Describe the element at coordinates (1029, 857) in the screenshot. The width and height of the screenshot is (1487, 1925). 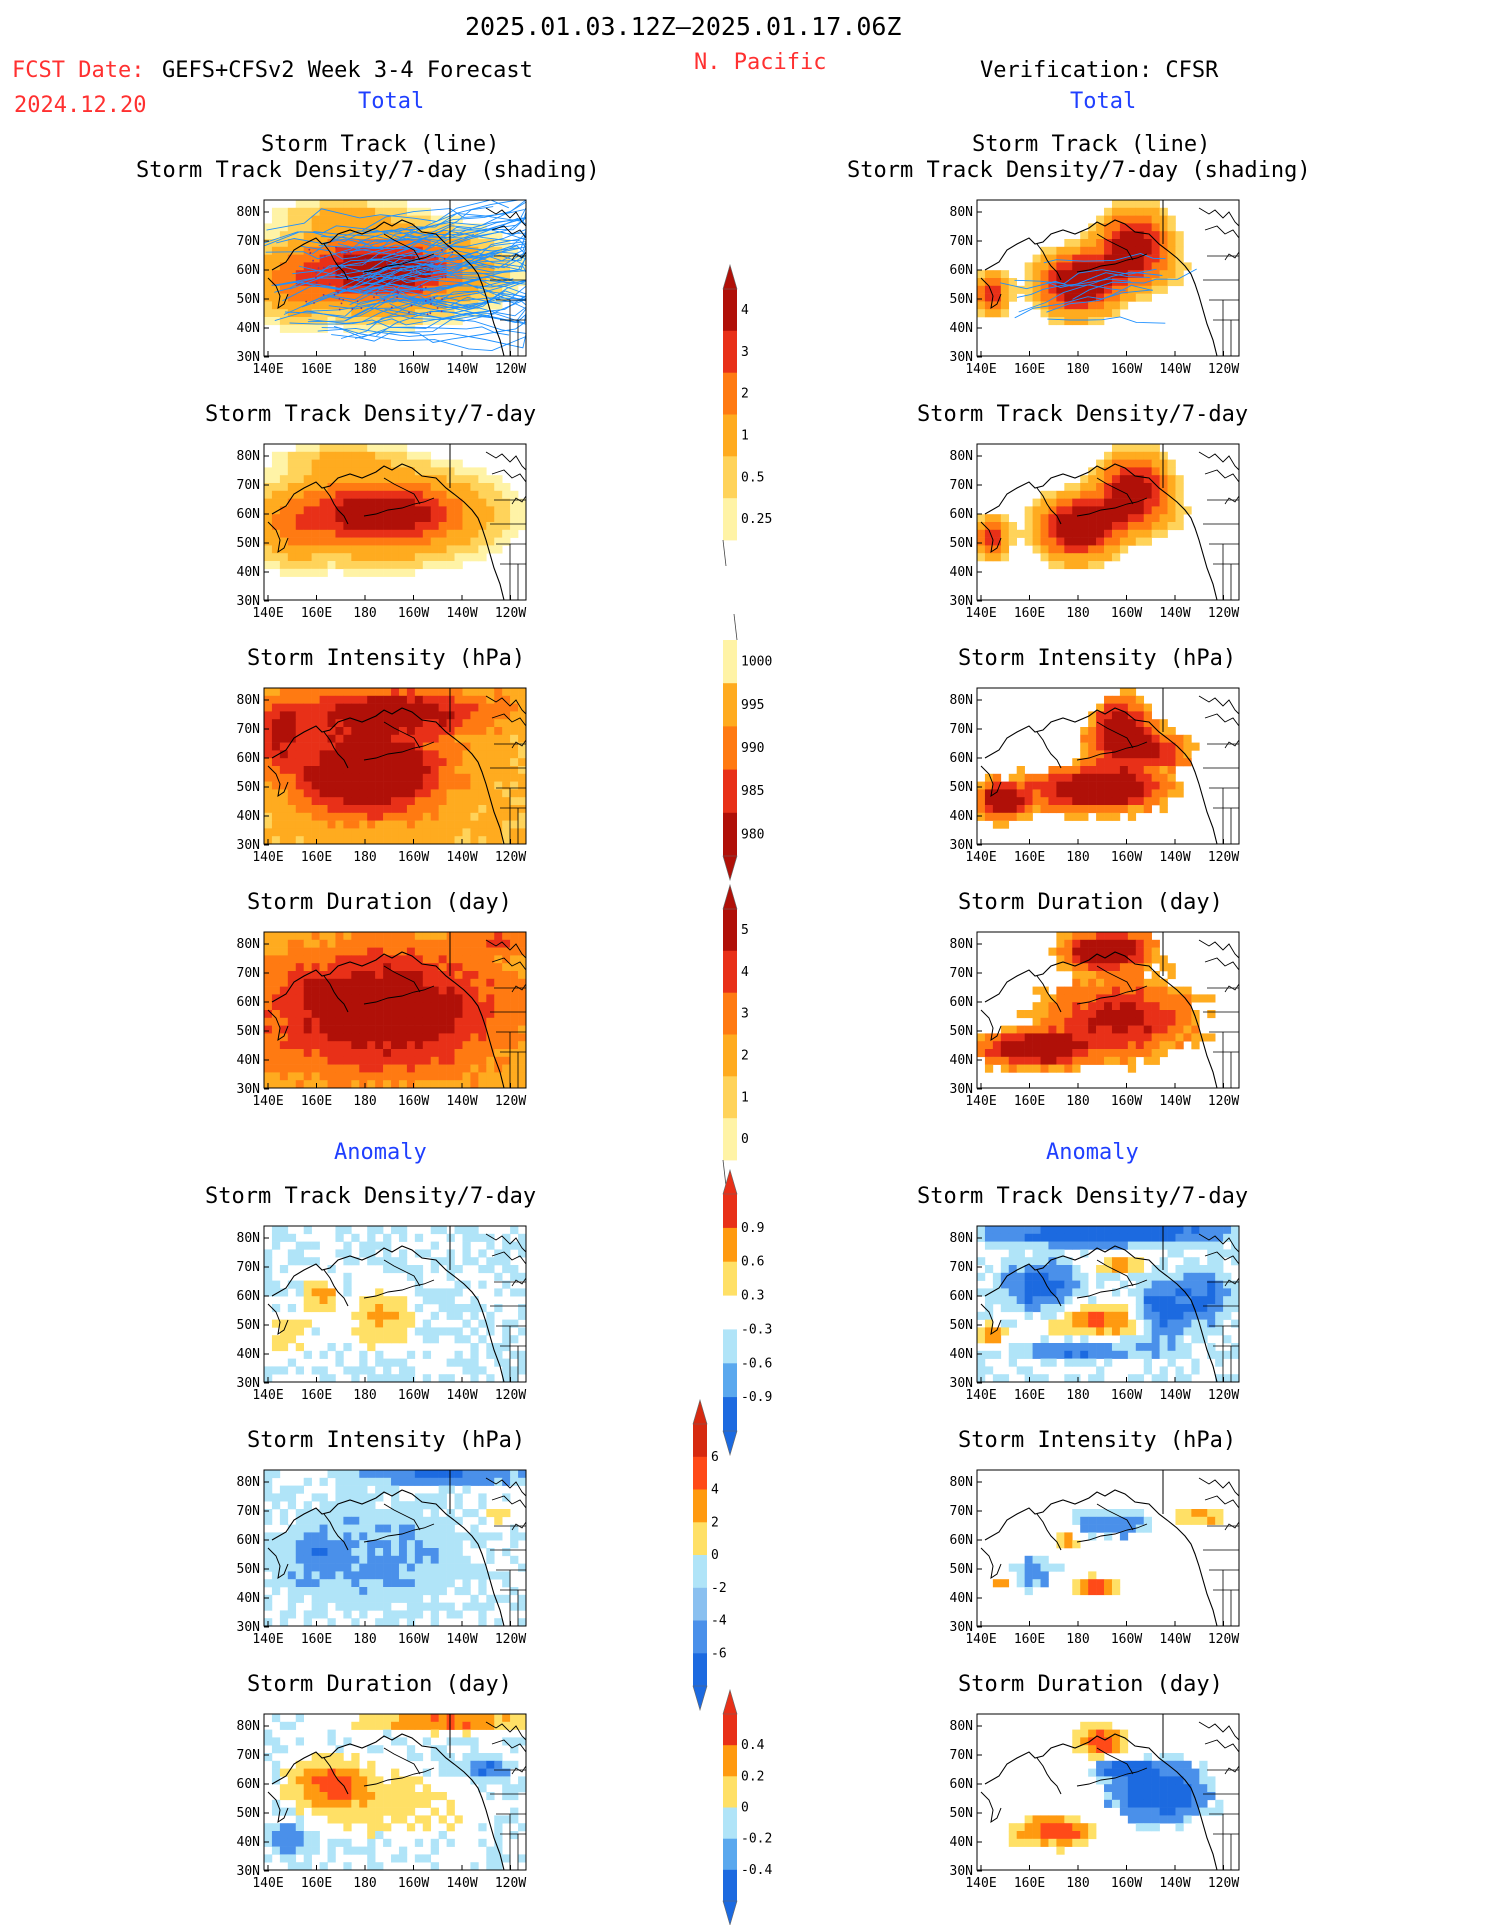
I see `lon-tick-label: 160E` at that location.